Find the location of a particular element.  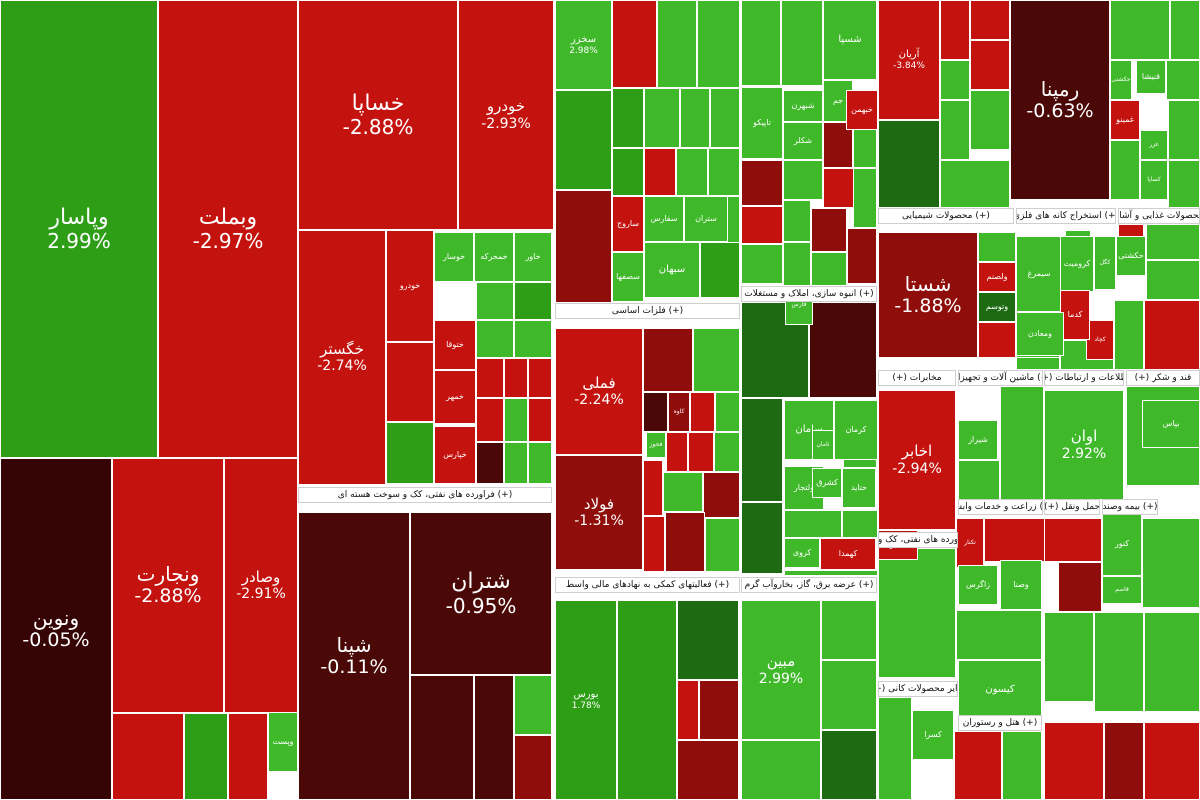

sector-header: انبوه سازی، املاک و مستغلات (+) is located at coordinates (809, 294).